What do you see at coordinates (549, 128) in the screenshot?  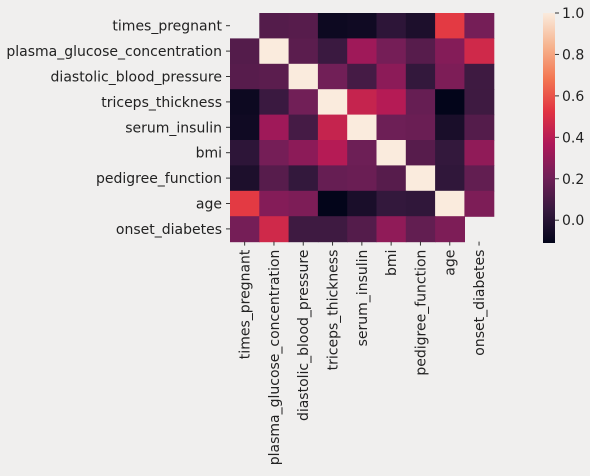 I see `colorbar-gradient` at bounding box center [549, 128].